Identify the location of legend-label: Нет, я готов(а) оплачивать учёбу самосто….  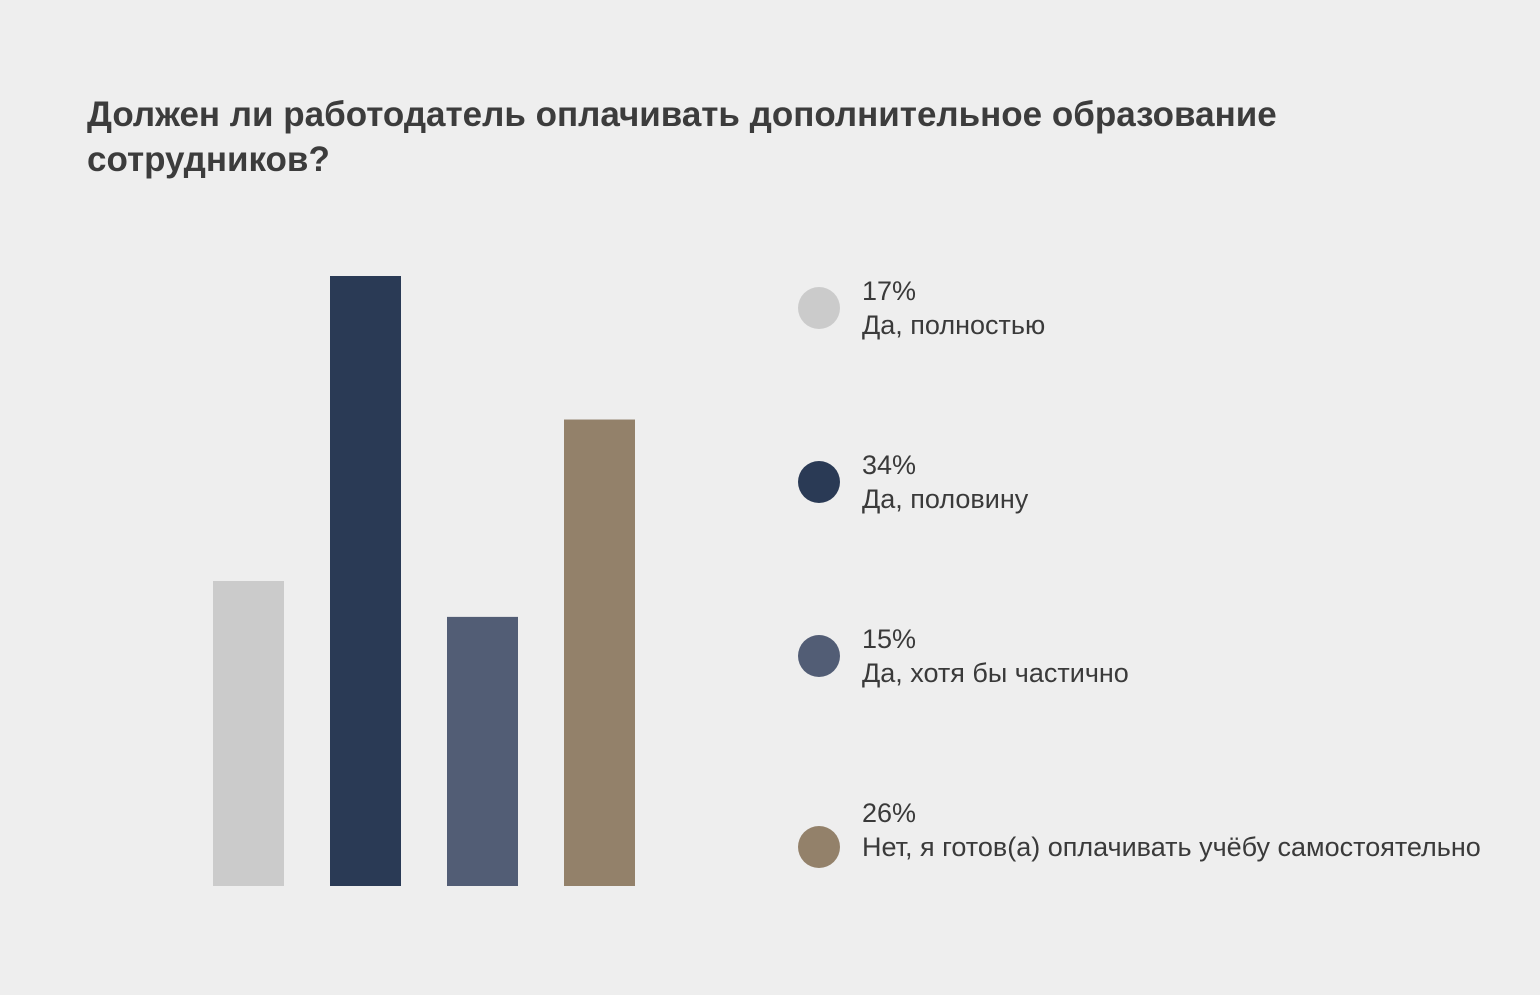
(1171, 847).